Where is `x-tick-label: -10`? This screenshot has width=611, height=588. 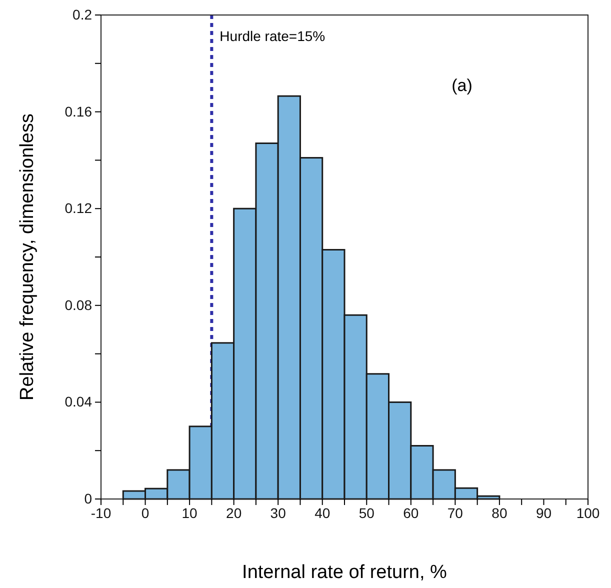
x-tick-label: -10 is located at coordinates (101, 512).